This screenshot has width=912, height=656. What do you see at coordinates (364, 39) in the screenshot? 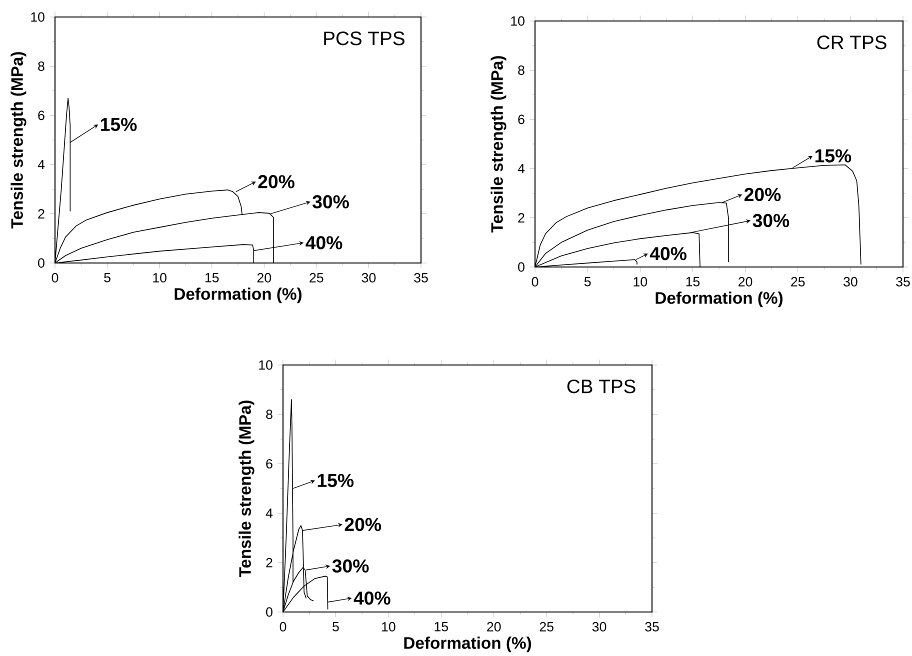
I see `text: PCS TPS` at bounding box center [364, 39].